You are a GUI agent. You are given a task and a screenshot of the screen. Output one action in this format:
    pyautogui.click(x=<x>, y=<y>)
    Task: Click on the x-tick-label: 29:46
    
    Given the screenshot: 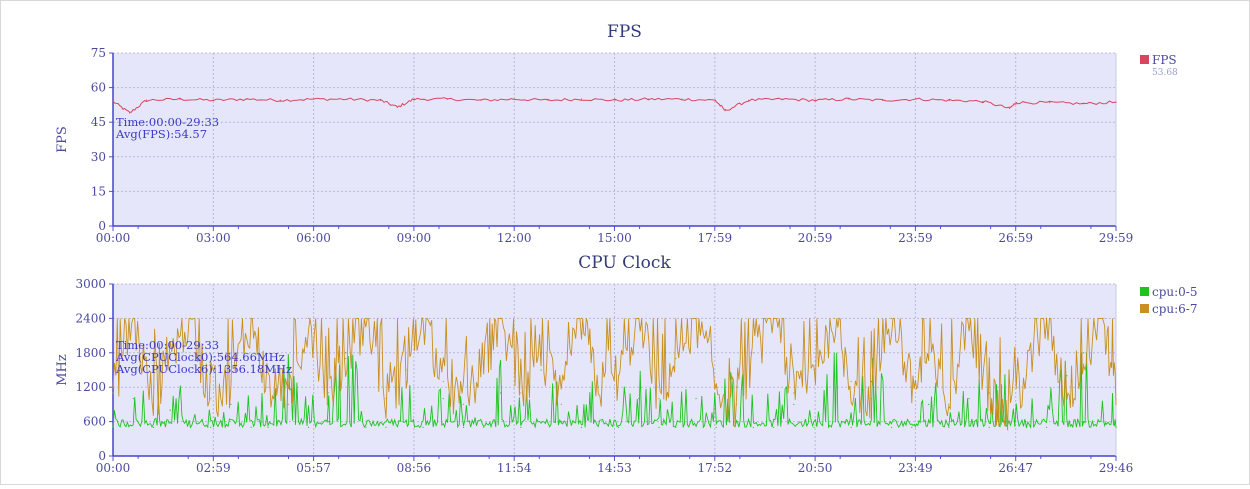 What is the action you would take?
    pyautogui.click(x=1116, y=468)
    